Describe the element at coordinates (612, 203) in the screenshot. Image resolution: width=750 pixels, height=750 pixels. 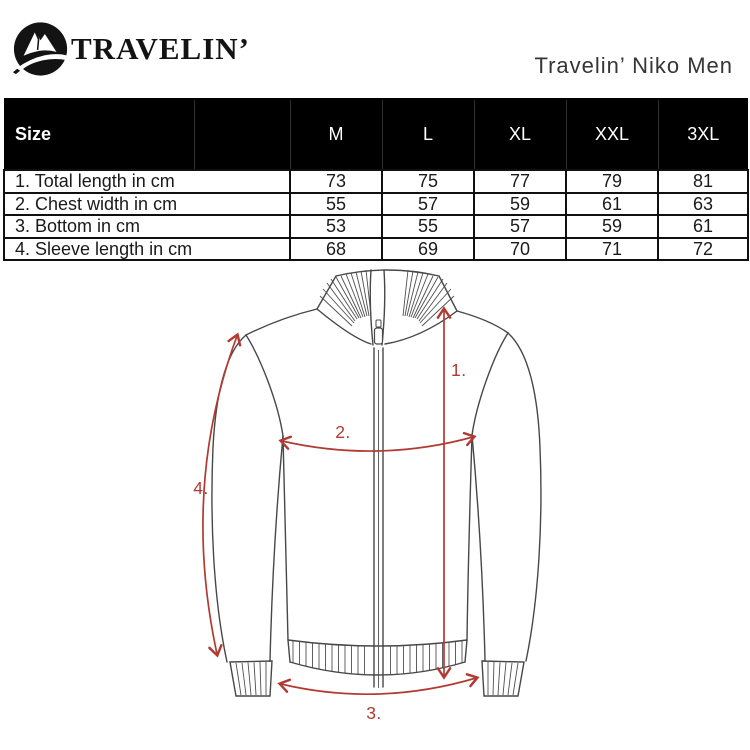
I see `value-cell: 61` at that location.